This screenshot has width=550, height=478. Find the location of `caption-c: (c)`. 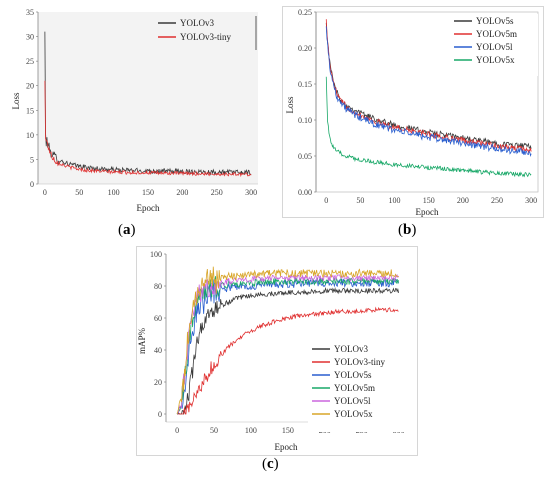

caption-c: (c) is located at coordinates (270, 464).